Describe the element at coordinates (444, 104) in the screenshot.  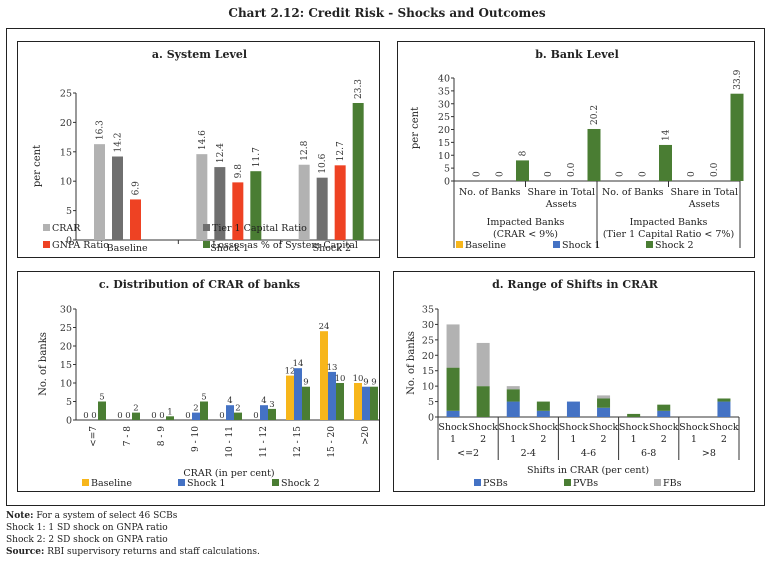
I see `y-tick-label: 30` at that location.